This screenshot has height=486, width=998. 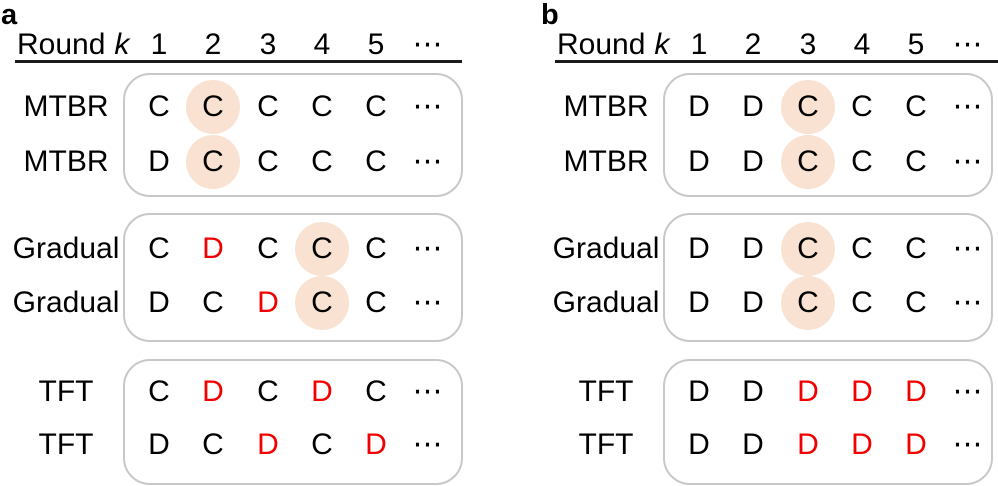 I want to click on panel-letter: a, so click(x=9, y=15).